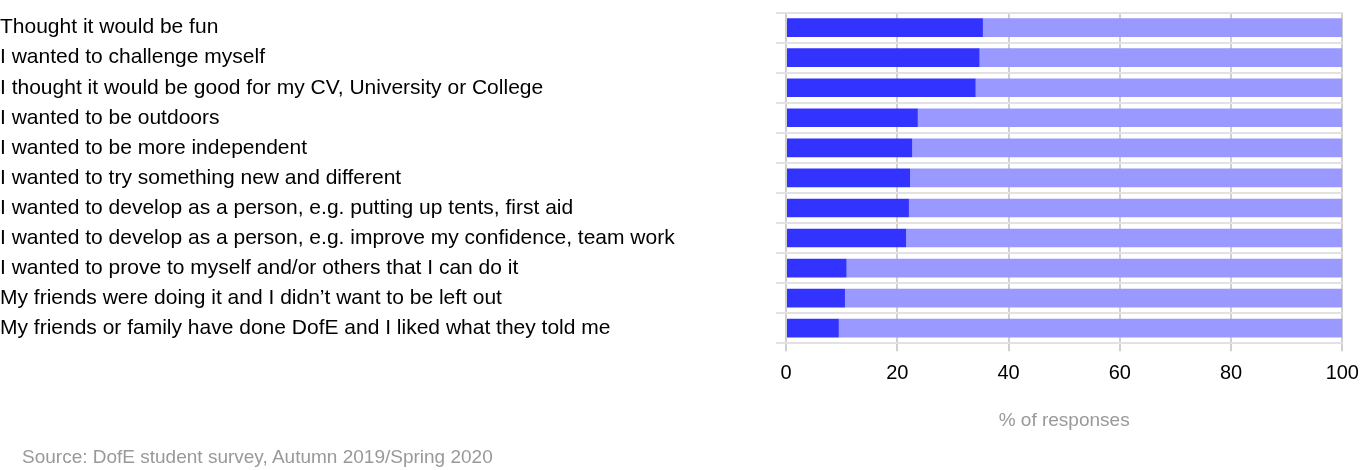 Image resolution: width=1369 pixels, height=470 pixels. What do you see at coordinates (1231, 371) in the screenshot?
I see `x-tick-label: 80` at bounding box center [1231, 371].